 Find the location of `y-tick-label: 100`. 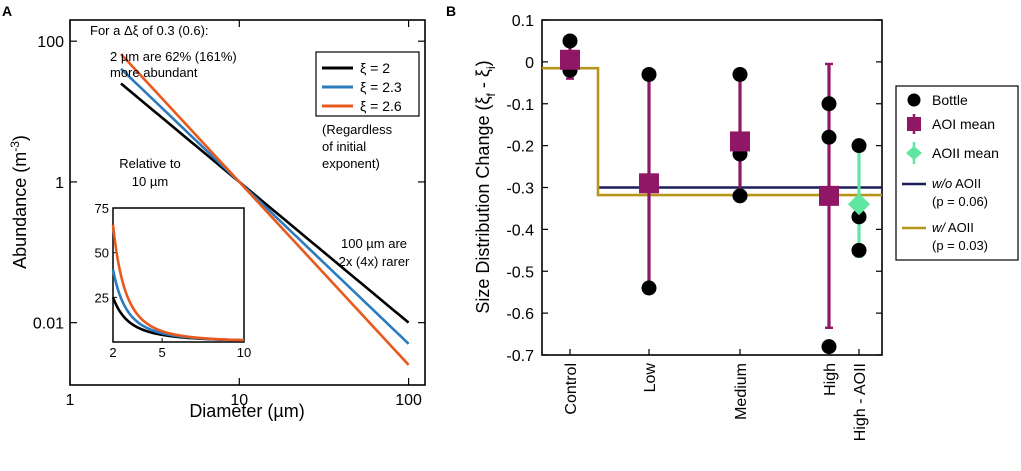

y-tick-label: 100 is located at coordinates (50, 42).